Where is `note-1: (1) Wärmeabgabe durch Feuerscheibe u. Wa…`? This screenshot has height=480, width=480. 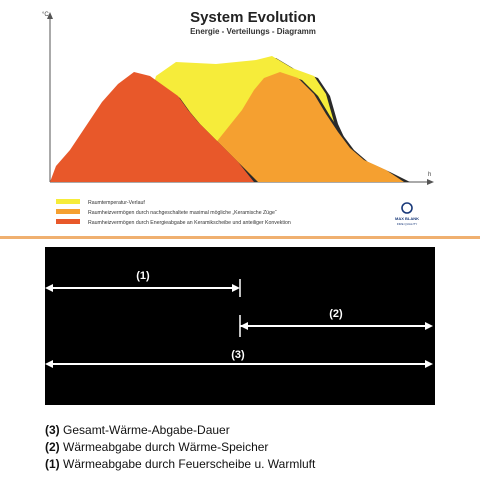
note-1: (1) Wärmeabgabe durch Feuerscheibe u. Wa… is located at coordinates (255, 464).